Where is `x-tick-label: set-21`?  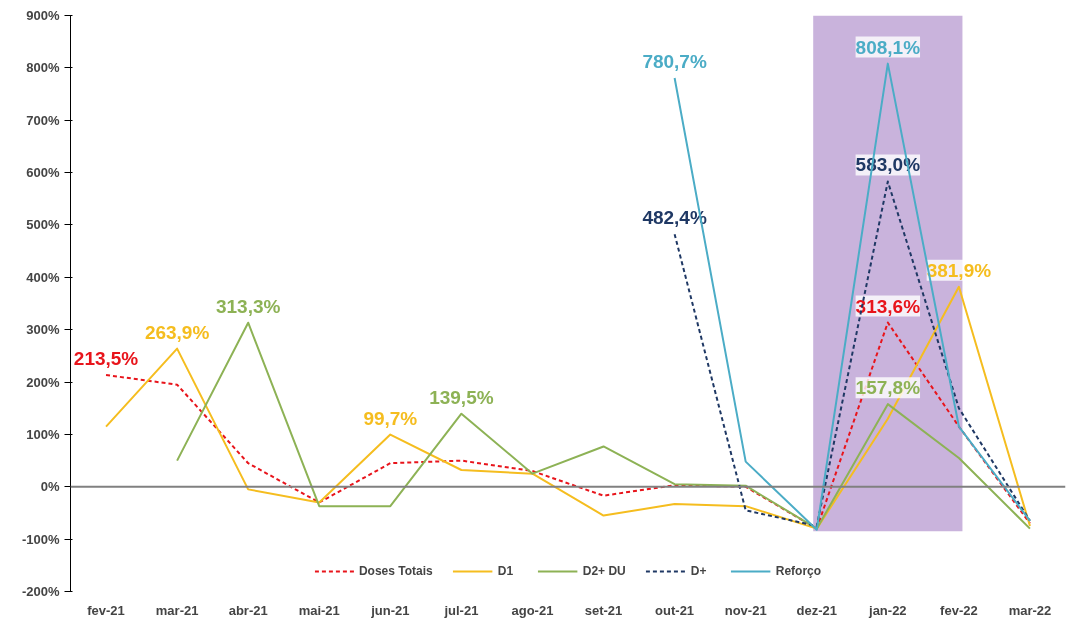 x-tick-label: set-21 is located at coordinates (603, 610).